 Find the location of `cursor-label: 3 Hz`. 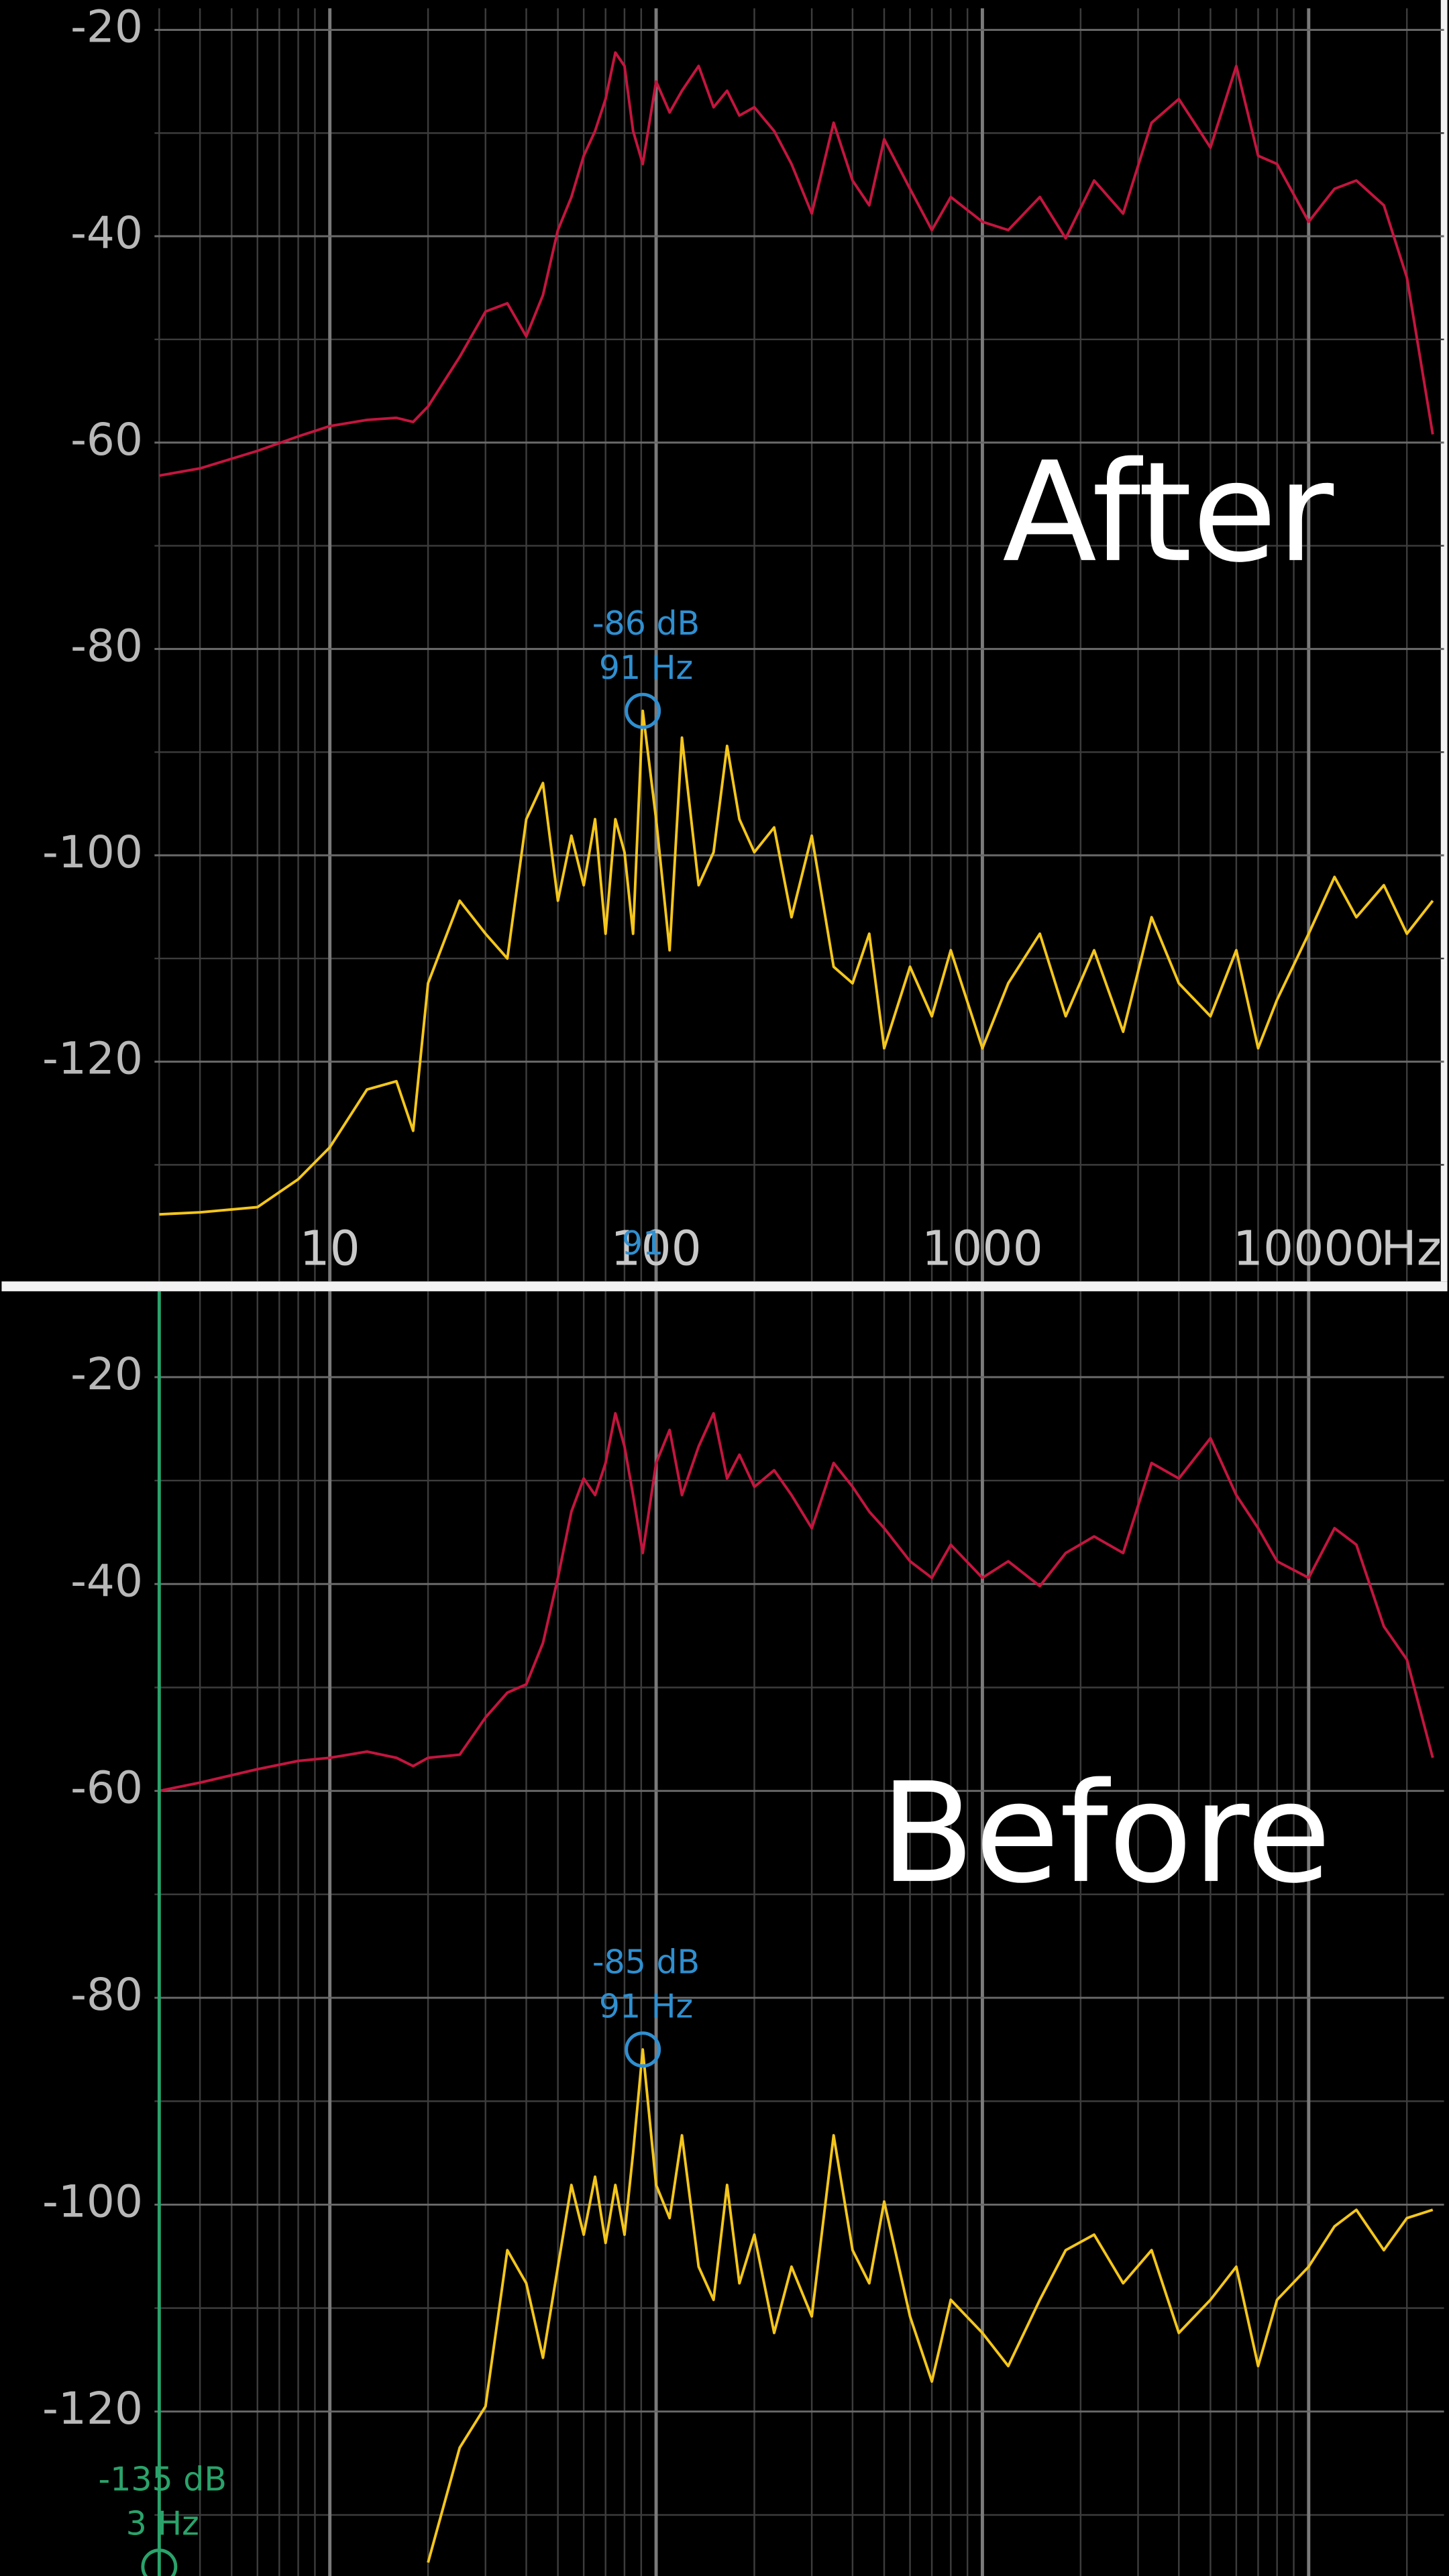

cursor-label: 3 Hz is located at coordinates (162, 2523).